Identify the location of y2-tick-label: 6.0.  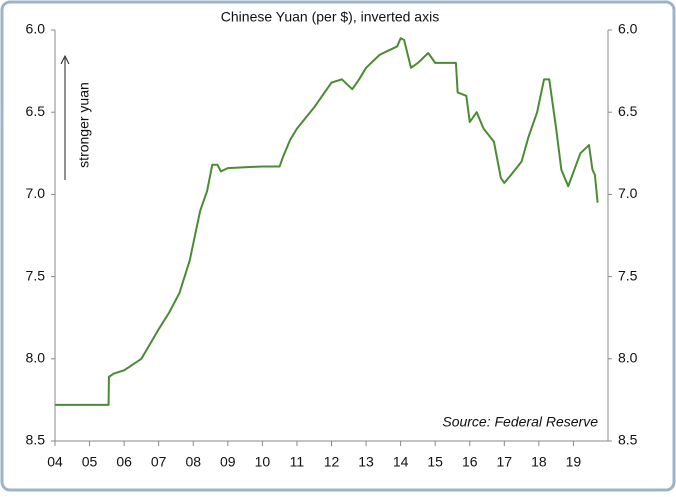
(628, 29).